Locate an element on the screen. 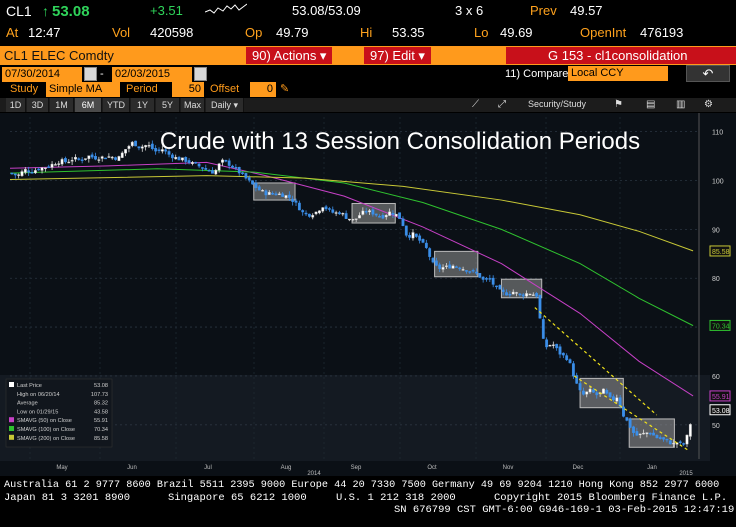  bid-ask-size: 3 x 6 is located at coordinates (469, 10).